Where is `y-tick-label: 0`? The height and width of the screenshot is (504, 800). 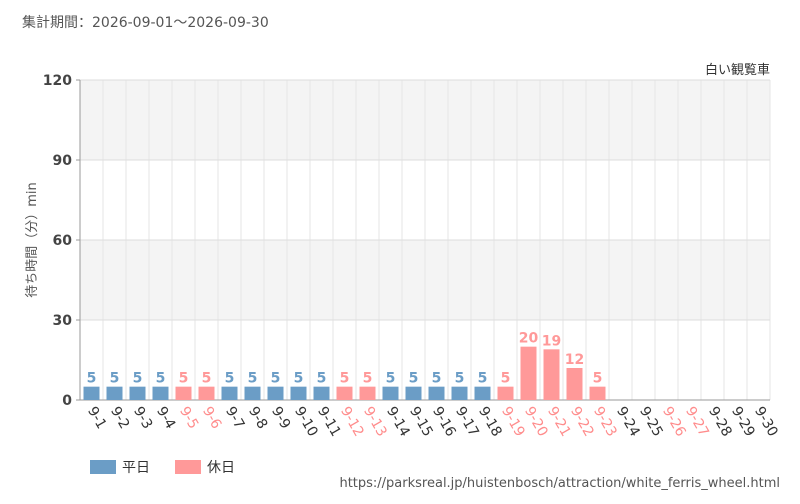 y-tick-label: 0 is located at coordinates (67, 401).